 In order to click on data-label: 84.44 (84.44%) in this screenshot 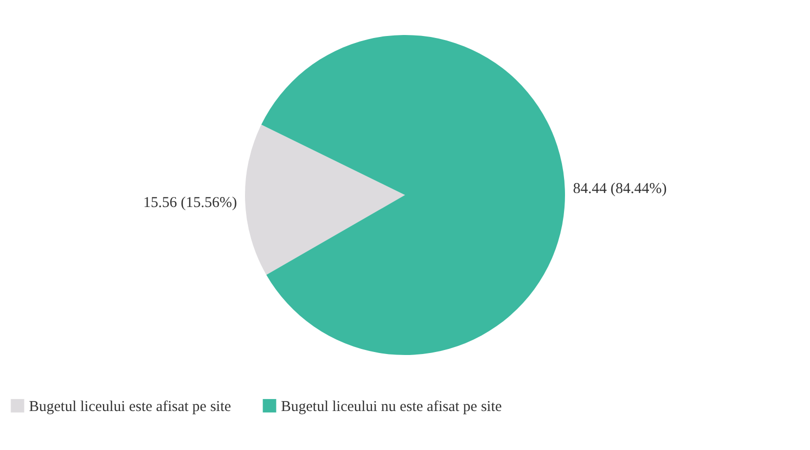, I will do `click(620, 188)`.